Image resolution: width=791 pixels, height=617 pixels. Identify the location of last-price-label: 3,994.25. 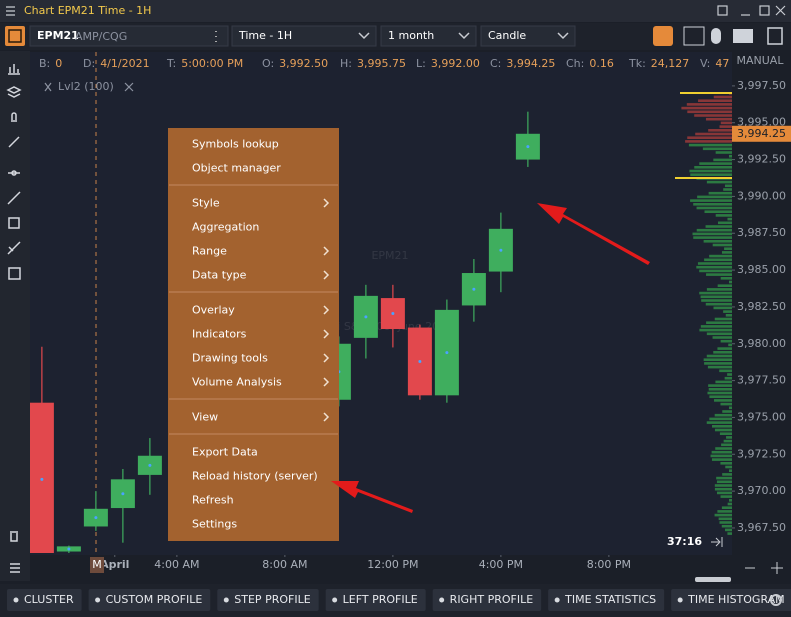
(761, 133).